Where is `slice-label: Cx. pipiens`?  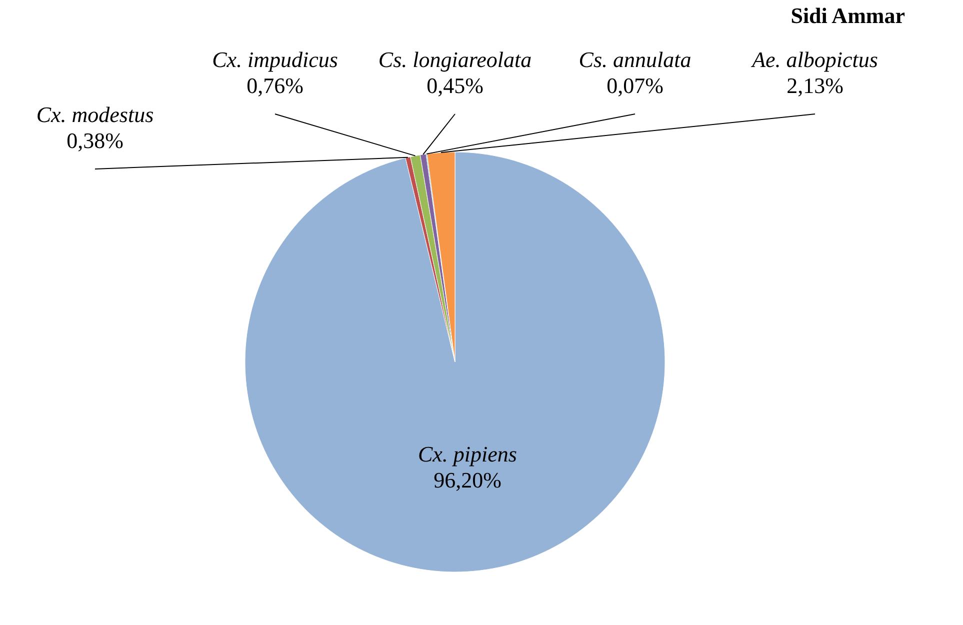
slice-label: Cx. pipiens is located at coordinates (467, 453).